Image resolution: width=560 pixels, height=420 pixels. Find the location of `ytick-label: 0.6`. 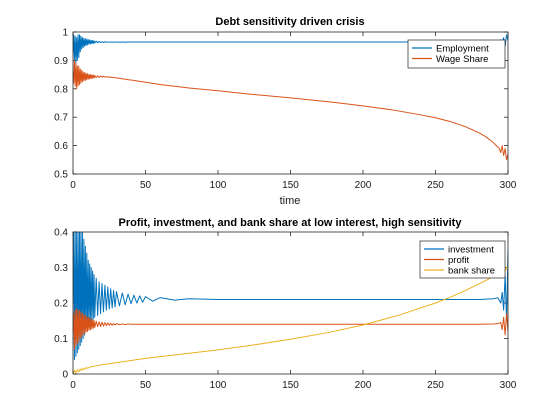

ytick-label: 0.6 is located at coordinates (61, 146).